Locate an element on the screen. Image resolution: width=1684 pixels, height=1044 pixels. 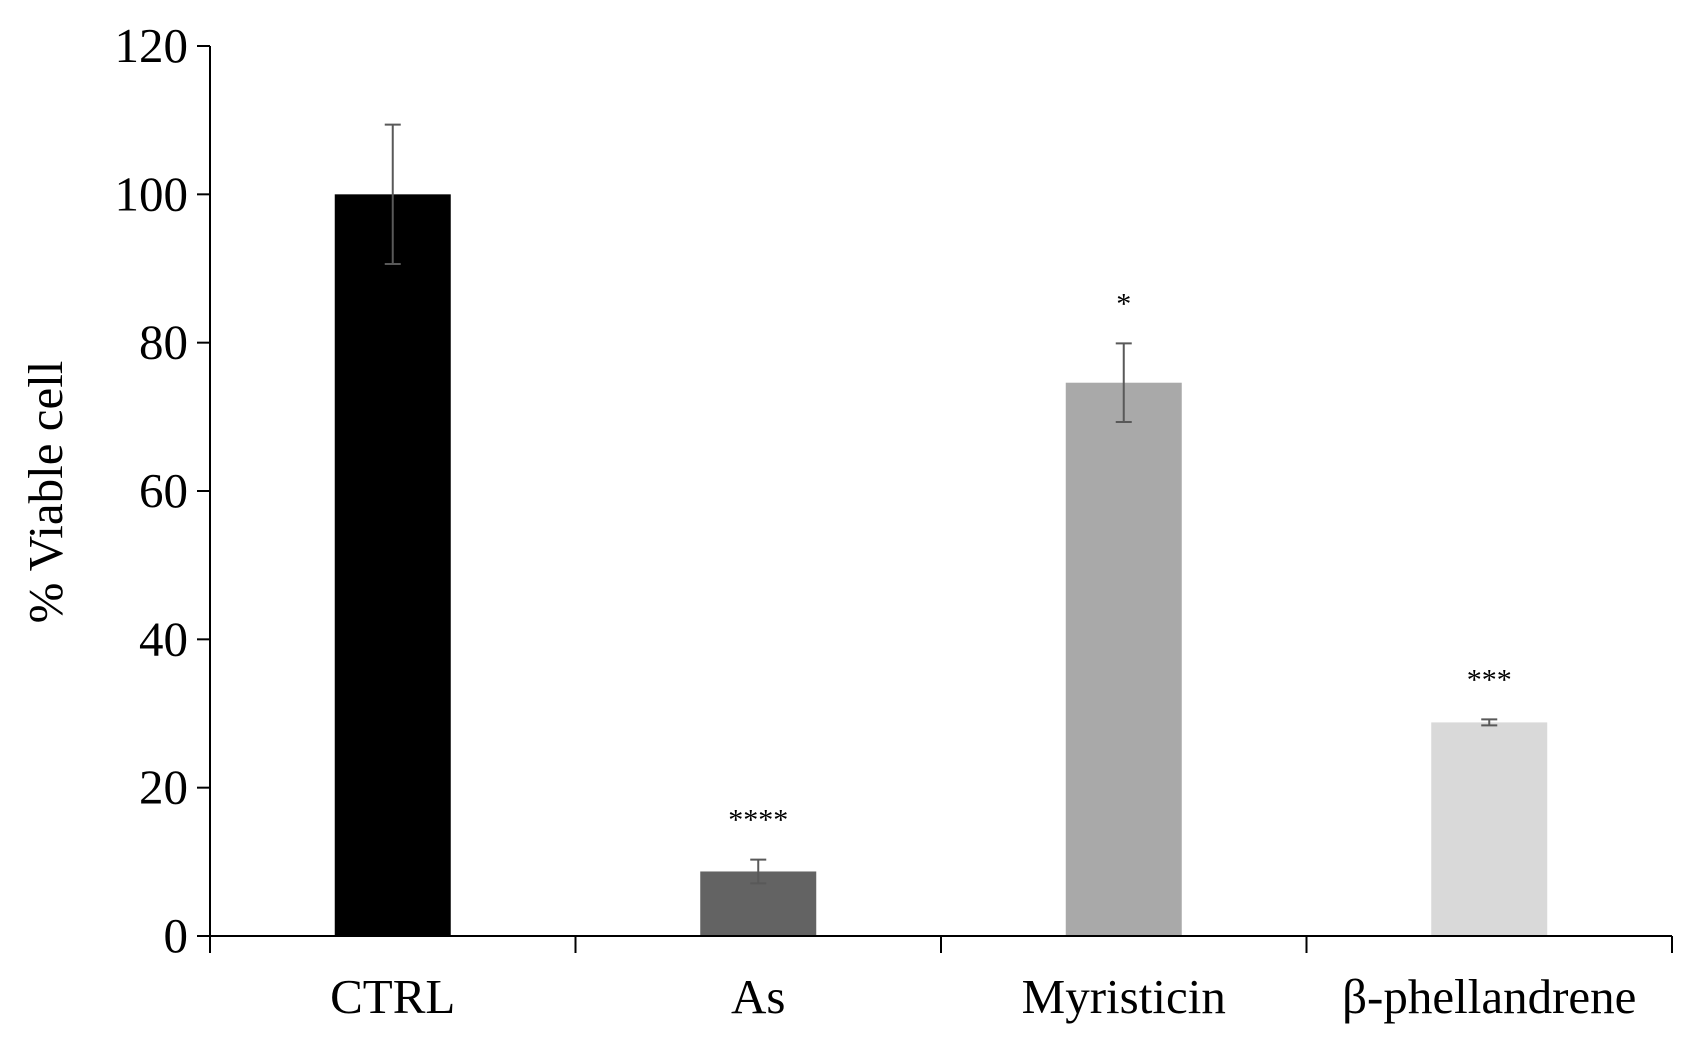
significance-label: * is located at coordinates (1123, 303).